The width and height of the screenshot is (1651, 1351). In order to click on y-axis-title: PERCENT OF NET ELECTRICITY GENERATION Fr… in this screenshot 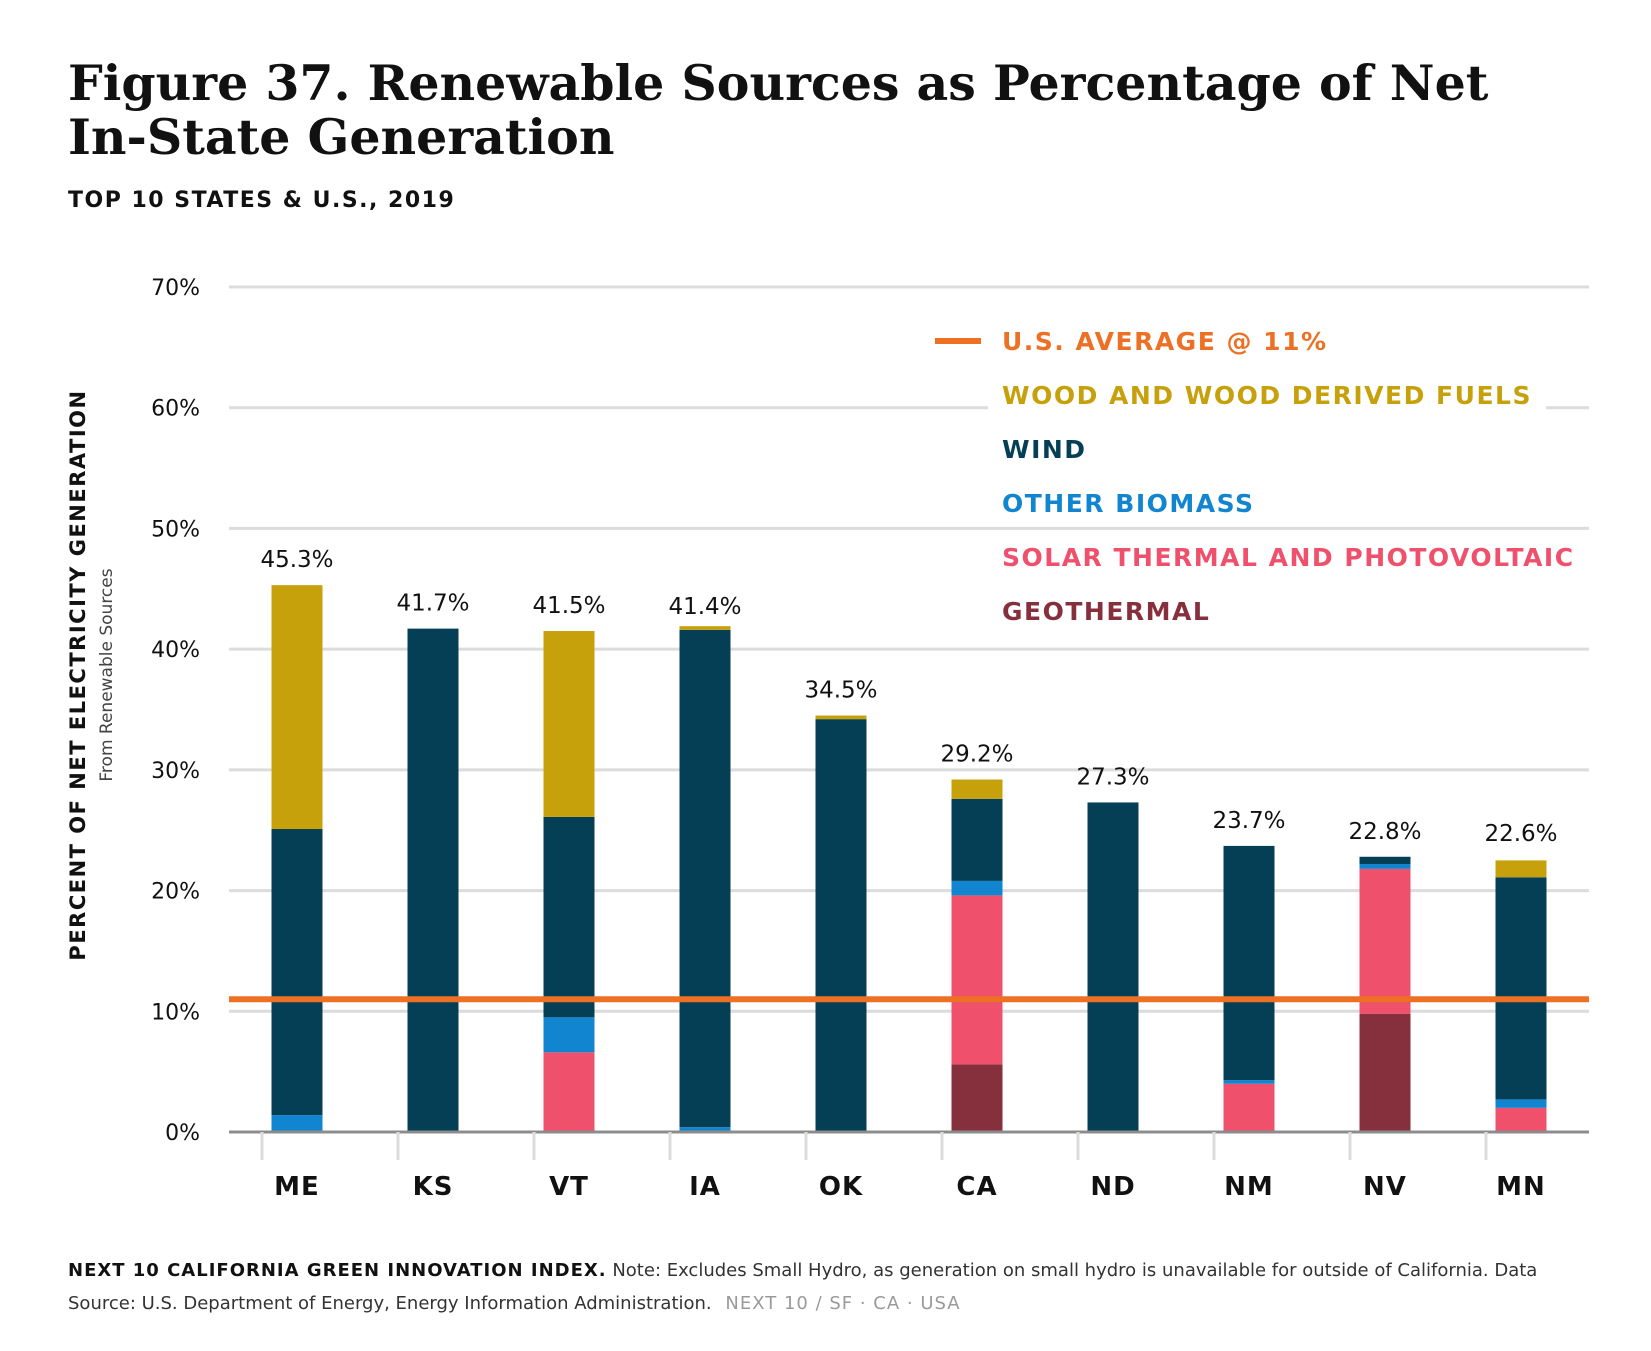, I will do `click(91, 674)`.